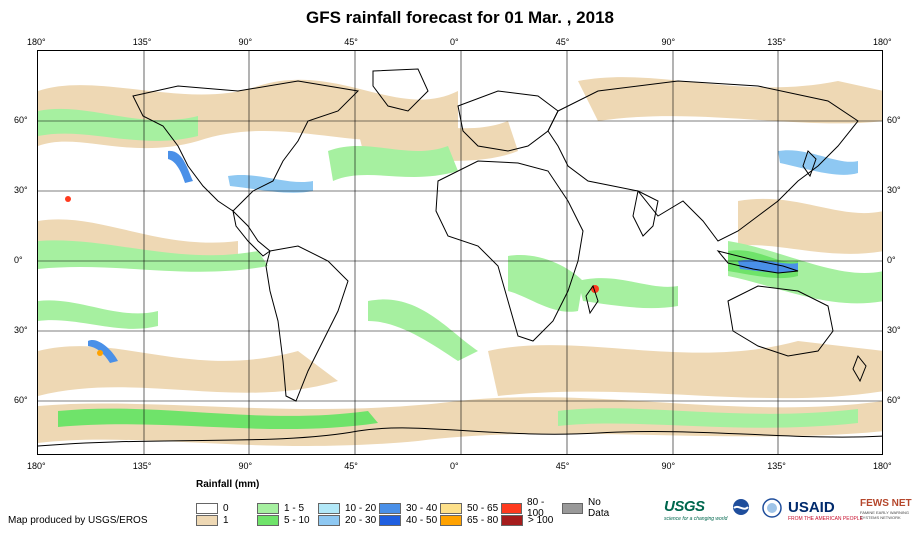 The height and width of the screenshot is (539, 920). What do you see at coordinates (703, 161) in the screenshot?
I see `asia-outline` at bounding box center [703, 161].